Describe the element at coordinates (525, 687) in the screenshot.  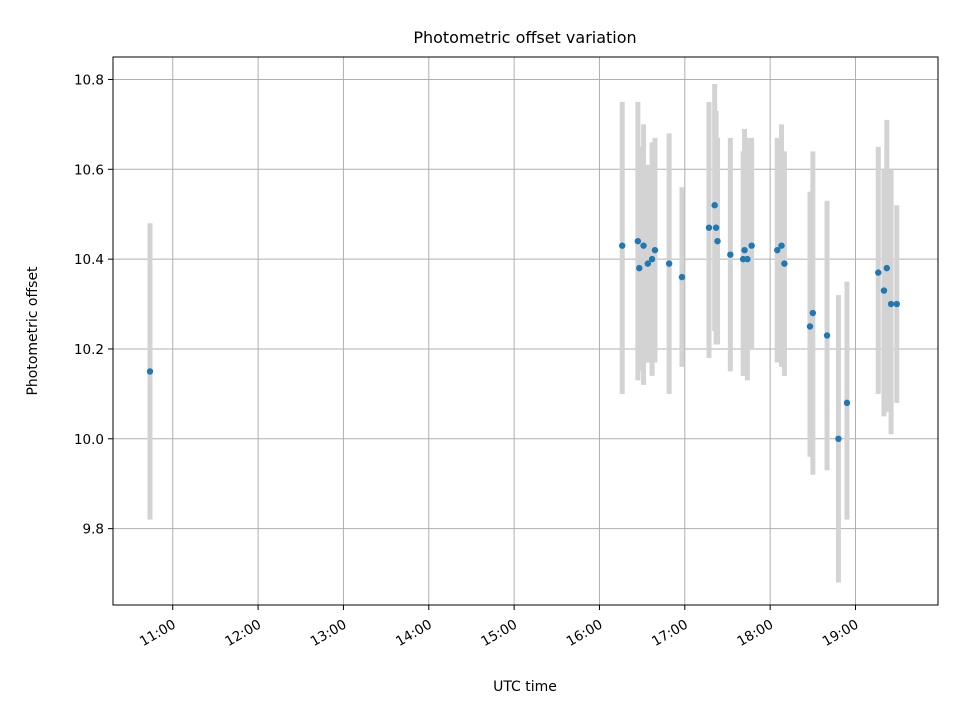
I see `x-axis-label: UTC time` at that location.